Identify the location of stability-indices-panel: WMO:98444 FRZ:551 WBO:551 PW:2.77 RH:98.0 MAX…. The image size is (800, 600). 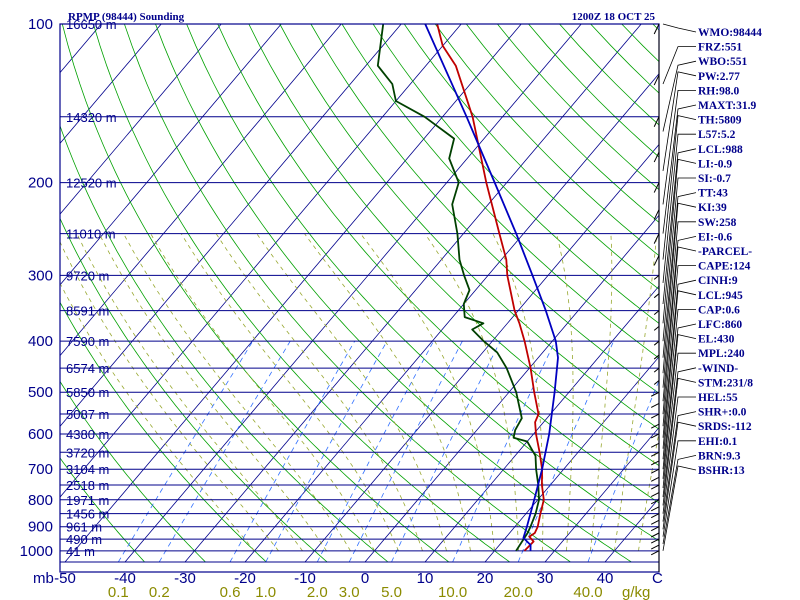
(712, 287).